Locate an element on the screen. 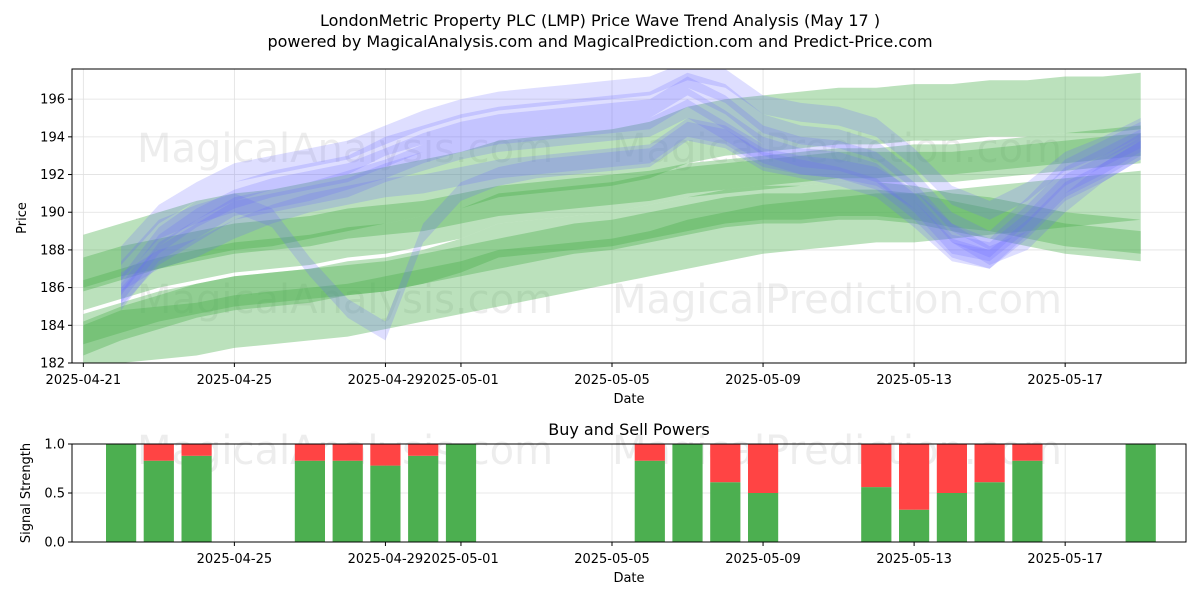  price-y-tick-label: 190 is located at coordinates (52, 213).